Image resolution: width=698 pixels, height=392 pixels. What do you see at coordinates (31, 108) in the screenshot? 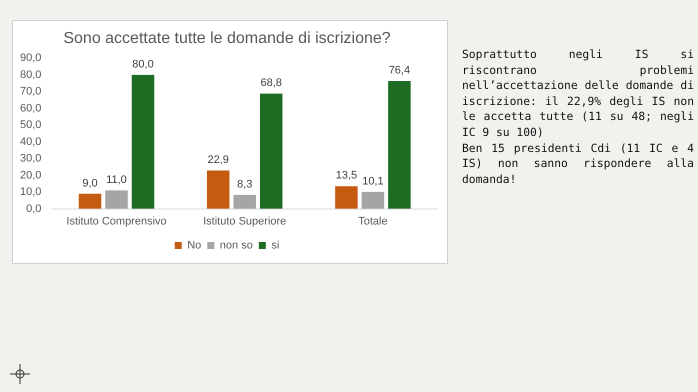
I see `y-tick-label: 60,0` at bounding box center [31, 108].